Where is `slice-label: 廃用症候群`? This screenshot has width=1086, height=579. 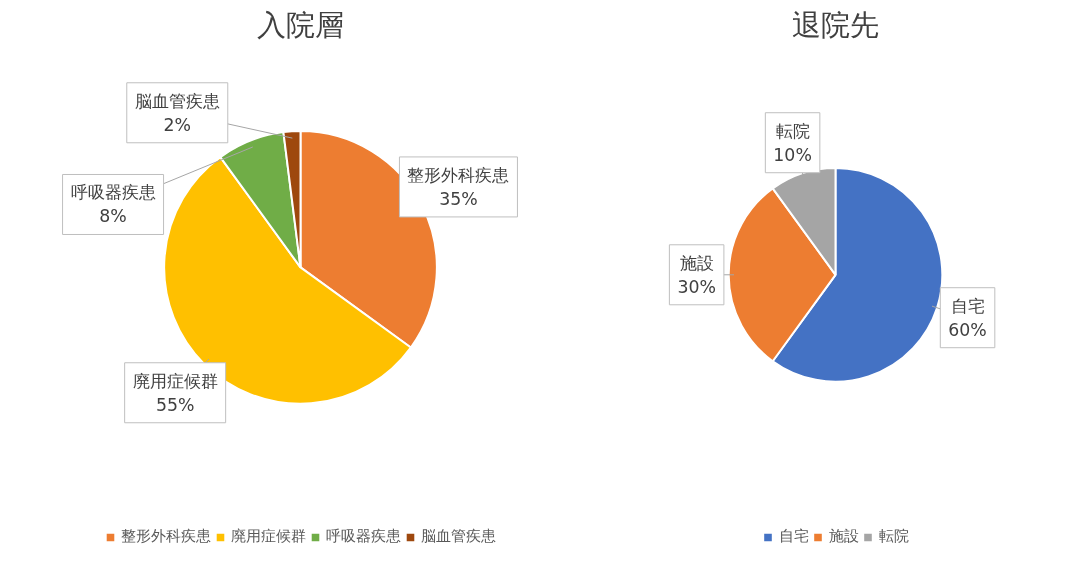
slice-label: 廃用症候群 is located at coordinates (175, 380).